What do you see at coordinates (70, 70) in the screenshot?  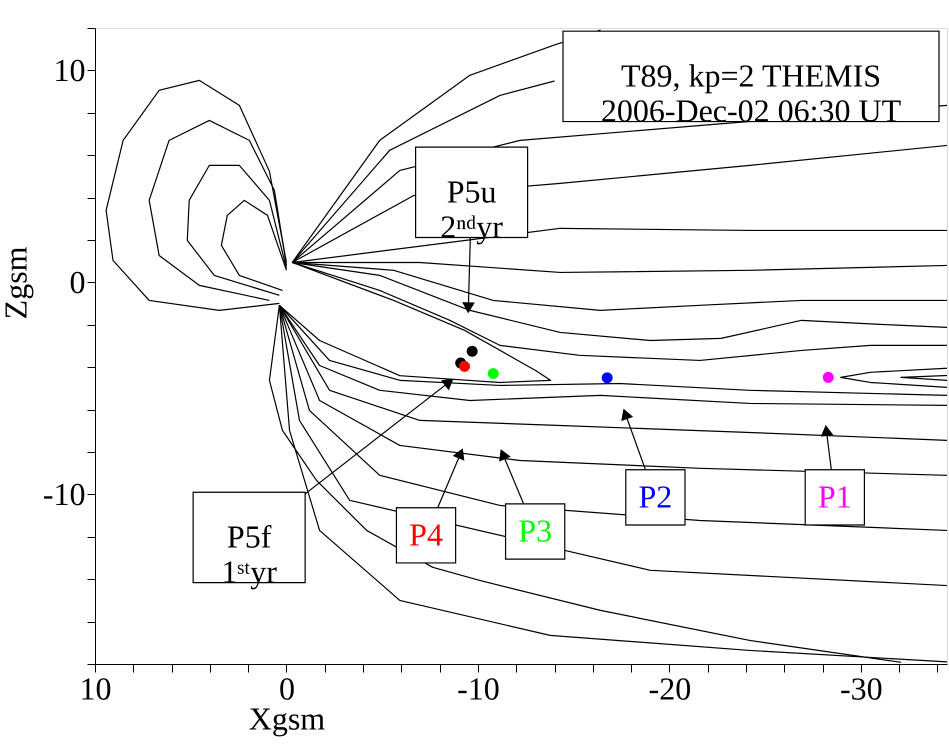 I see `y-tick-label: 10` at bounding box center [70, 70].